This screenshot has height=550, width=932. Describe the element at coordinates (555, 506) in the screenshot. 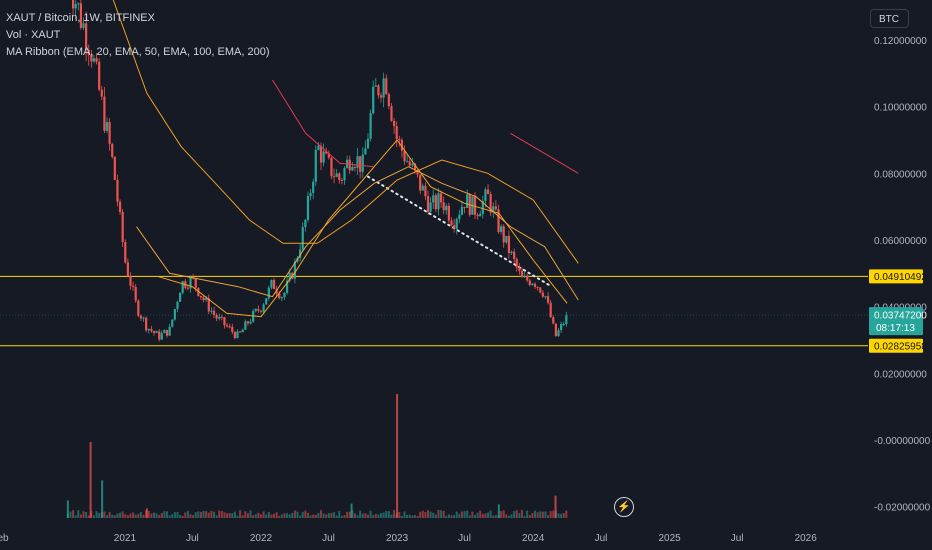

I see `volume-spike-bar` at that location.